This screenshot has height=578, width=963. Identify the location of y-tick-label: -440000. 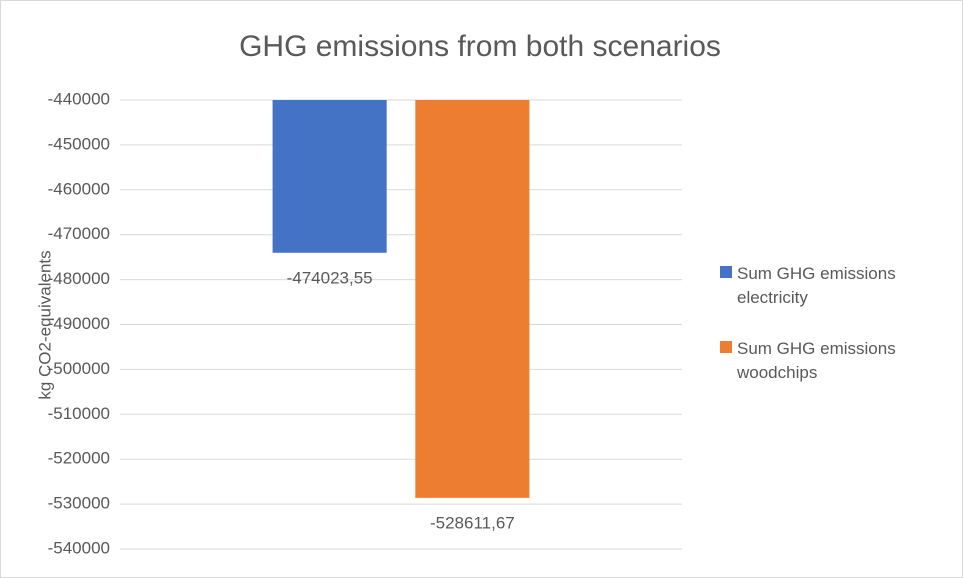
(79, 98).